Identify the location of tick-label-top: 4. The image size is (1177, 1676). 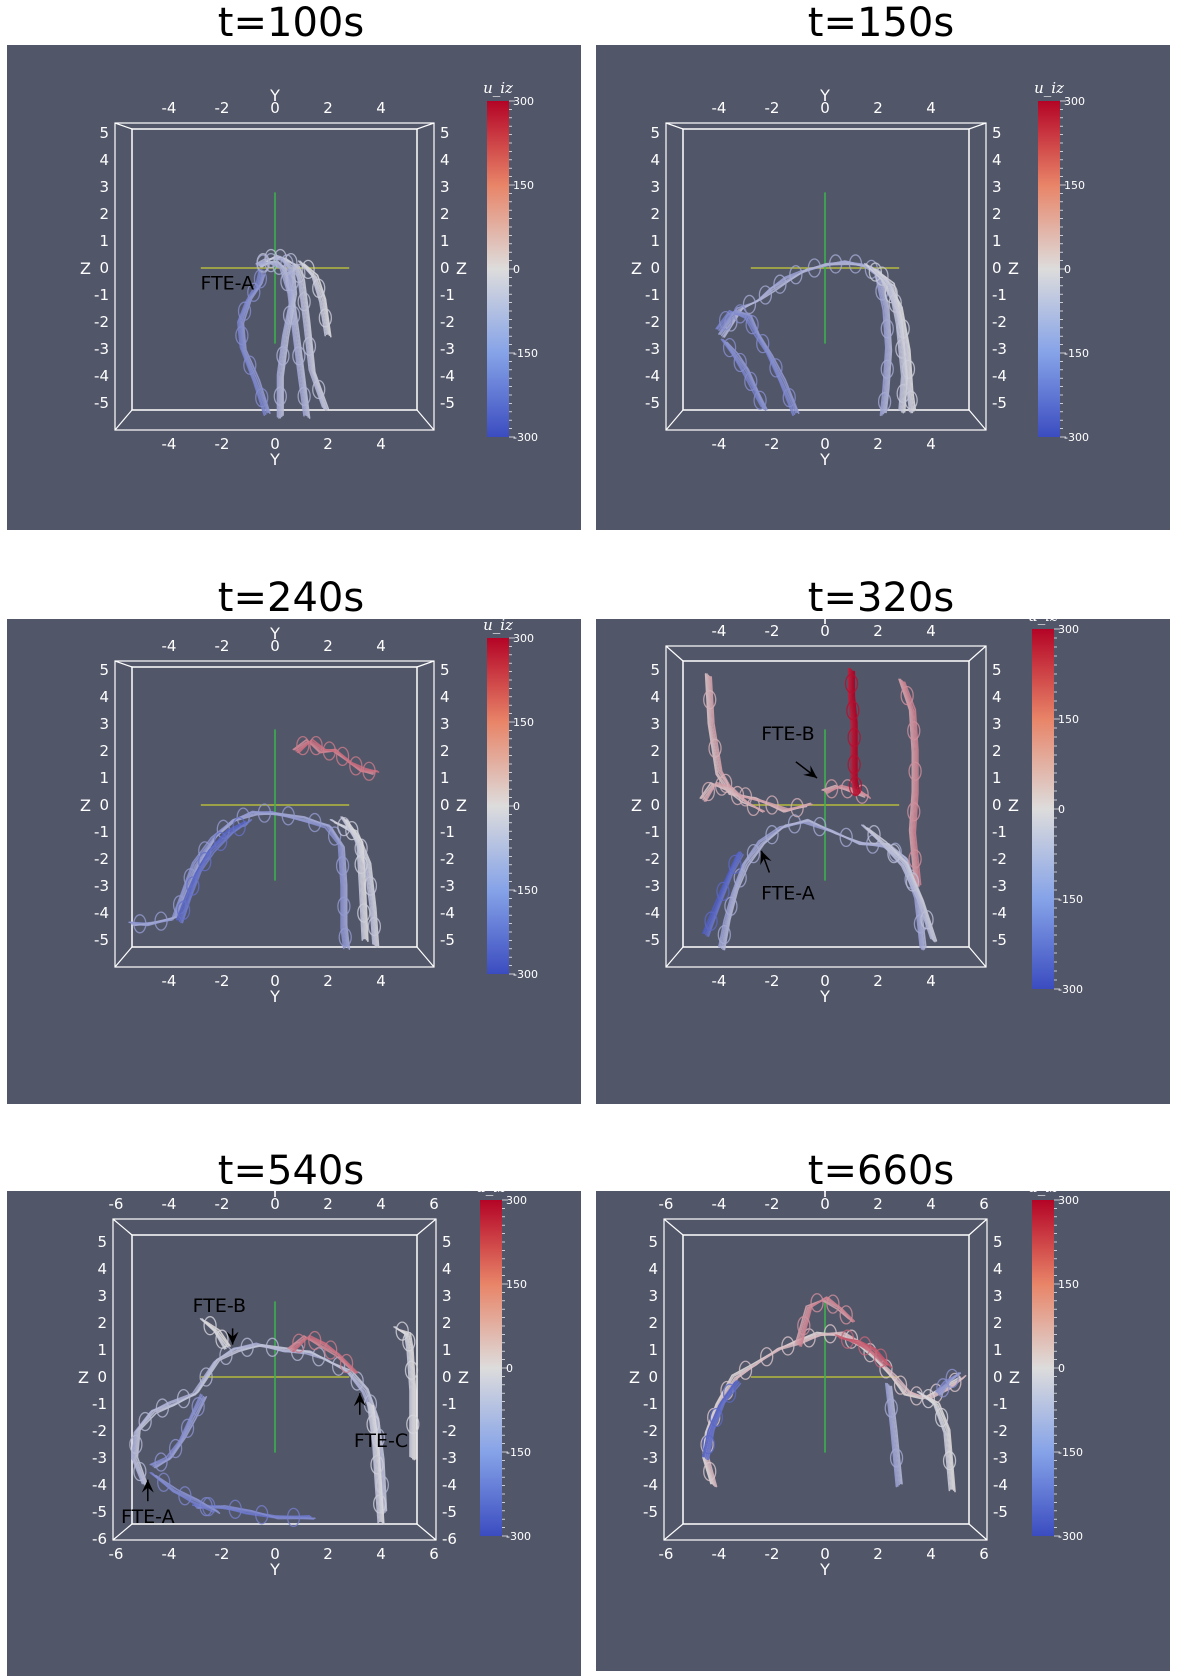
(931, 631).